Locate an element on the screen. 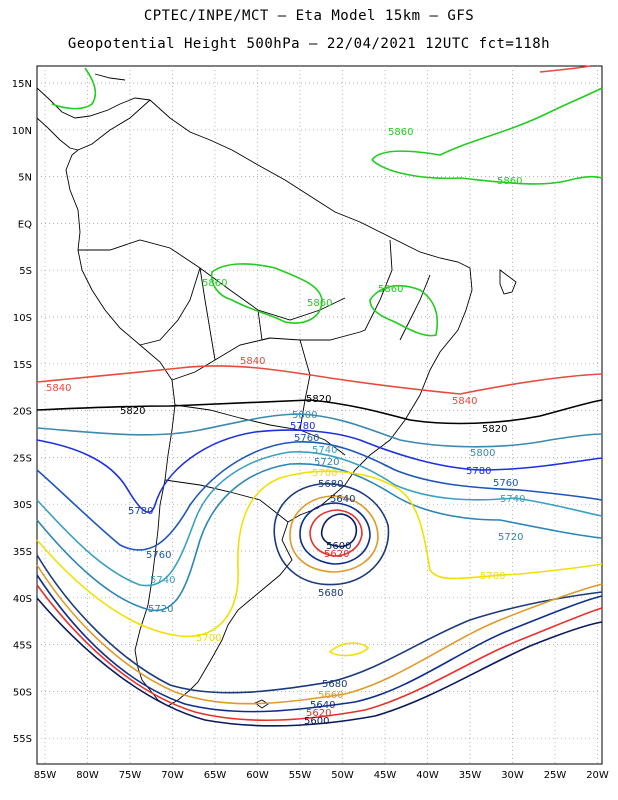  lat-tick-label: 20S is located at coordinates (22, 412).